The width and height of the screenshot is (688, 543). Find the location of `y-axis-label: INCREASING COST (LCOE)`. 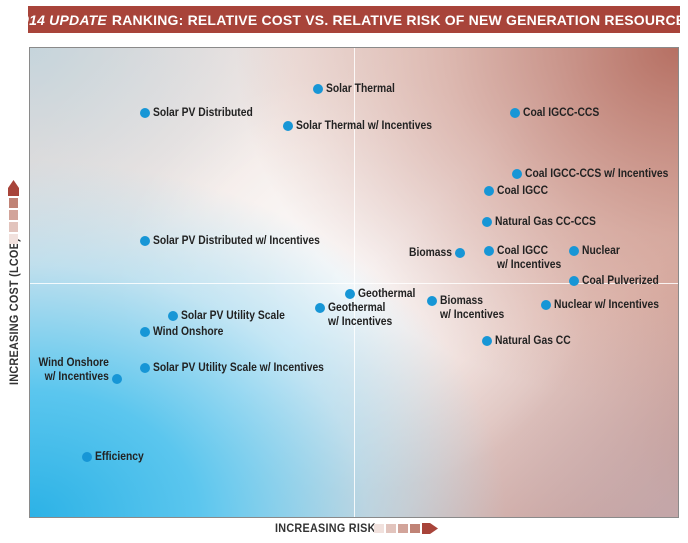

y-axis-label: INCREASING COST (LCOE) is located at coordinates (14, 311).